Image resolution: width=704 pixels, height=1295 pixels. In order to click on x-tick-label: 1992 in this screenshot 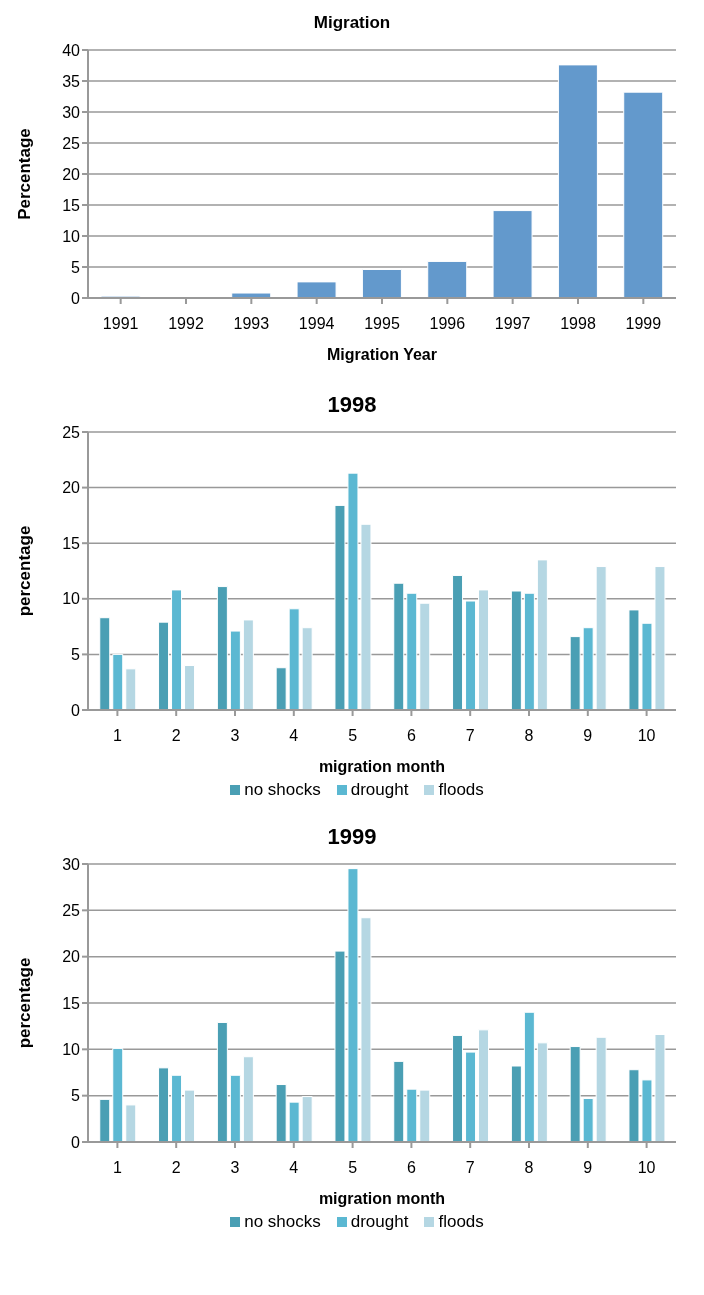, I will do `click(186, 324)`.